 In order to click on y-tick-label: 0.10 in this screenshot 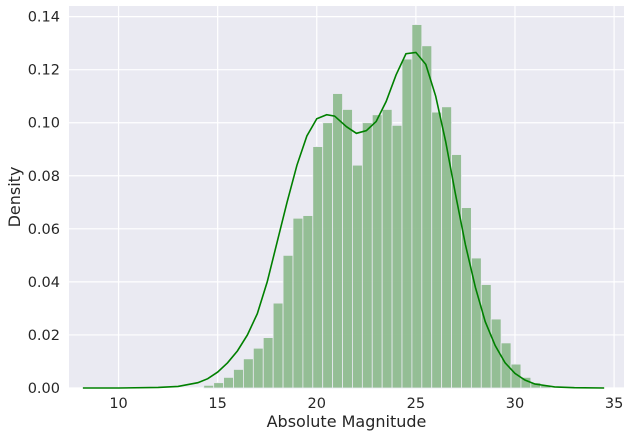, I will do `click(44, 124)`.